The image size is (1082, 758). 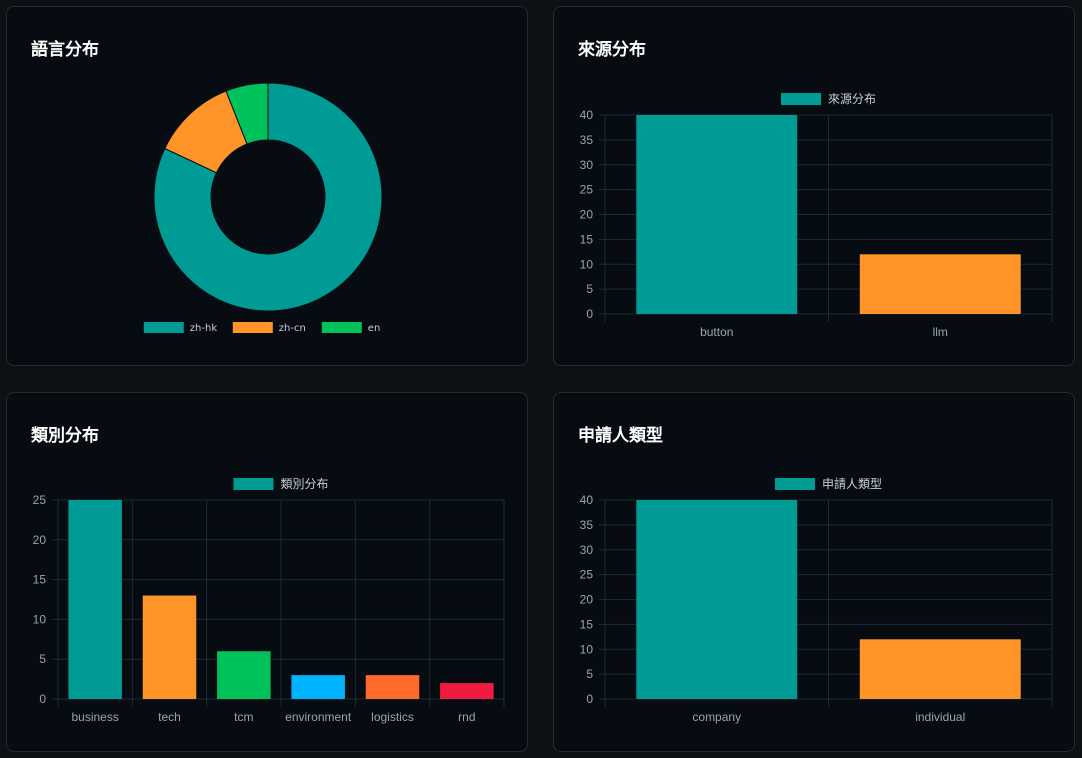 I want to click on x-tick-label: tech, so click(x=169, y=717).